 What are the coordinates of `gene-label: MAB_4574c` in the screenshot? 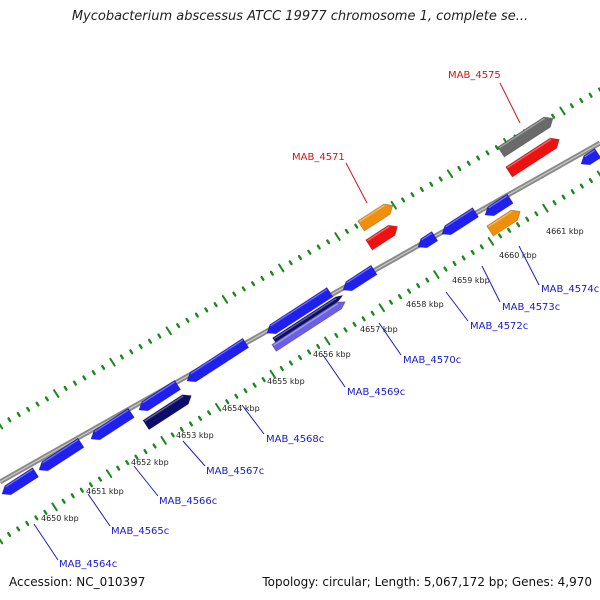 It's located at (570, 289).